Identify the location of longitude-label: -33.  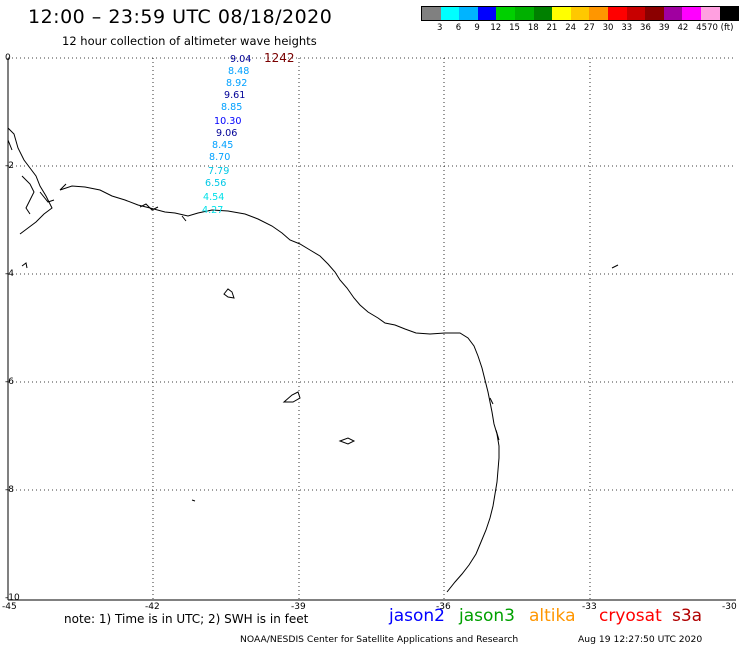
(589, 607).